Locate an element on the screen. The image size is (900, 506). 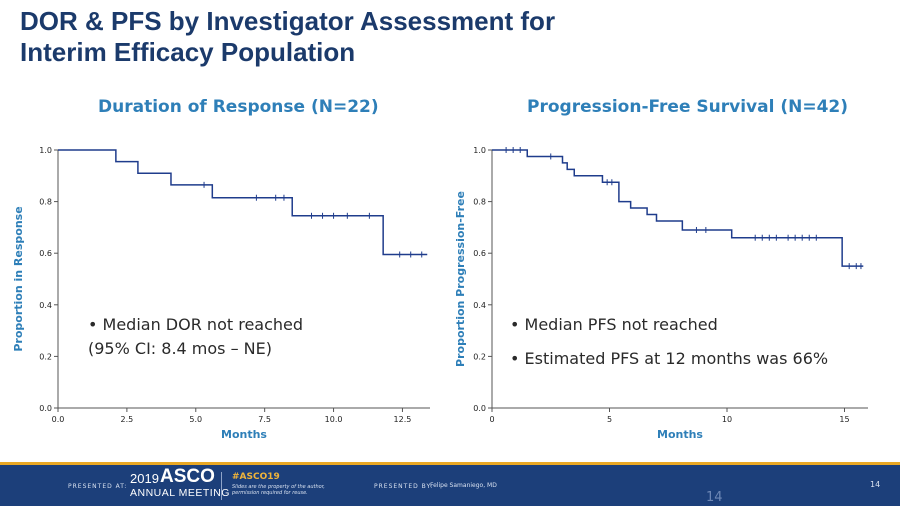
footer-presented-at: PRESENTED AT: is located at coordinates (98, 486).